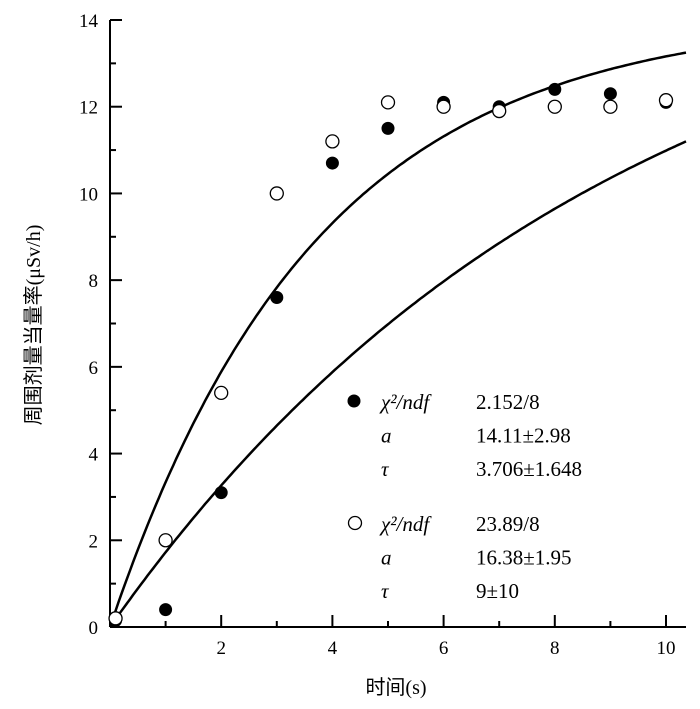 The width and height of the screenshot is (700, 709). What do you see at coordinates (221, 648) in the screenshot?
I see `x-tick-label: 2` at bounding box center [221, 648].